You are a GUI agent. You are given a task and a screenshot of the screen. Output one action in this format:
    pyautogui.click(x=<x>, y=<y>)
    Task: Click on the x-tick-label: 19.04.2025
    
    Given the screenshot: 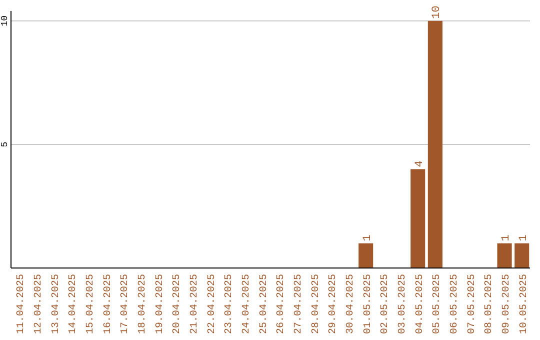 What is the action you would take?
    pyautogui.click(x=160, y=304)
    